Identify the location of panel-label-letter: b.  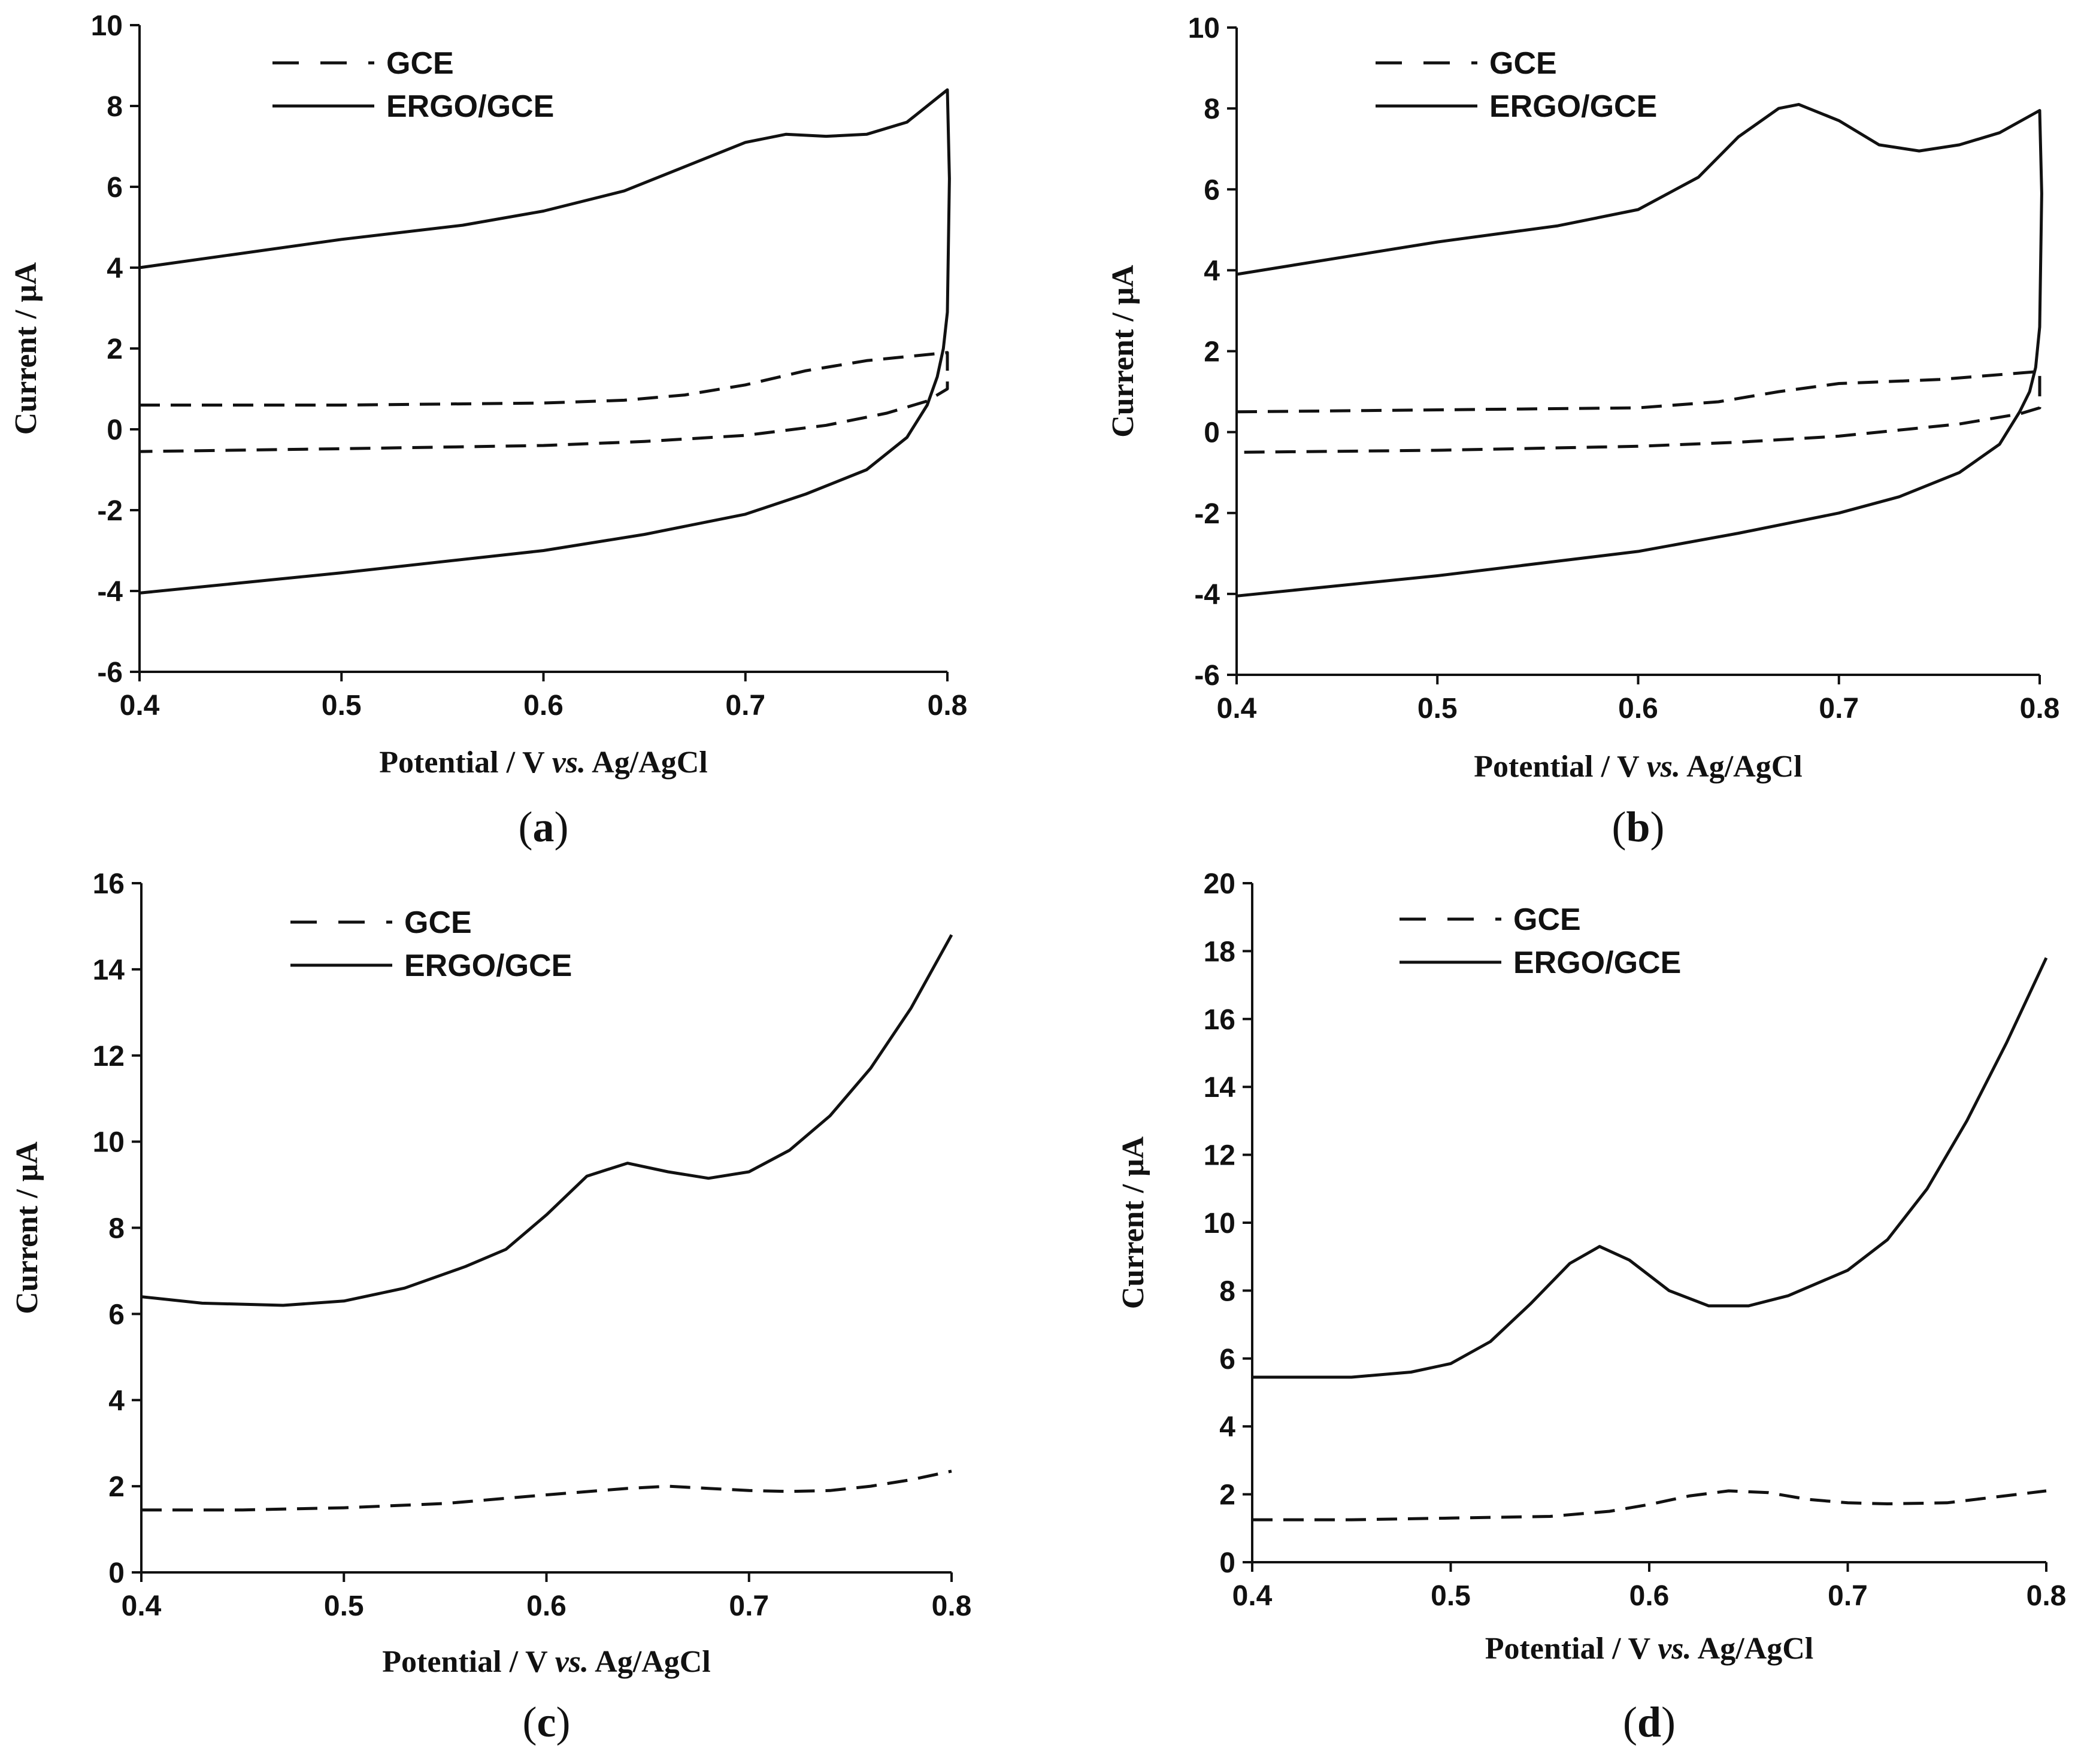
(1638, 827).